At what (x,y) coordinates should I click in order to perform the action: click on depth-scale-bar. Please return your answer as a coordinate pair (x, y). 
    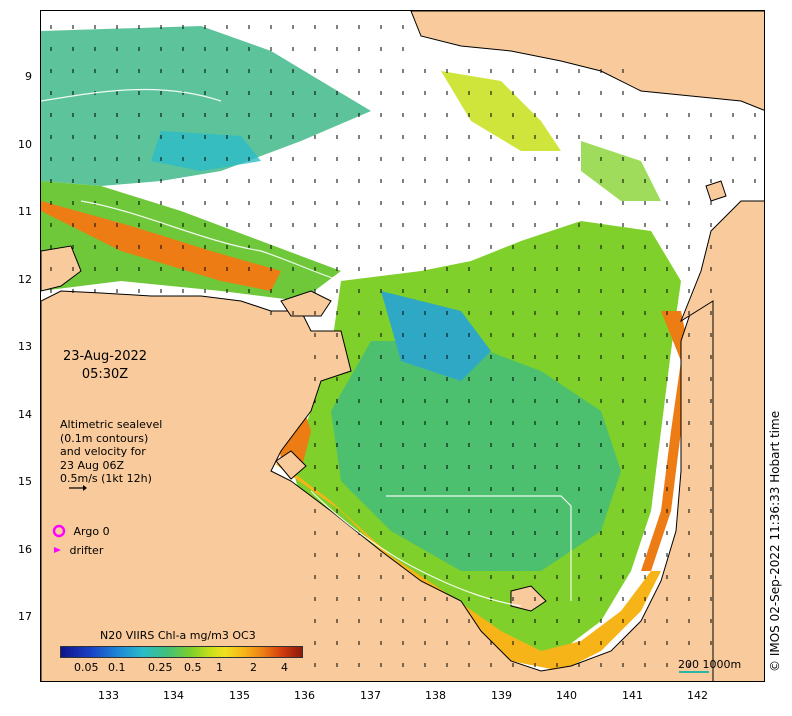
    Looking at the image, I should click on (694, 672).